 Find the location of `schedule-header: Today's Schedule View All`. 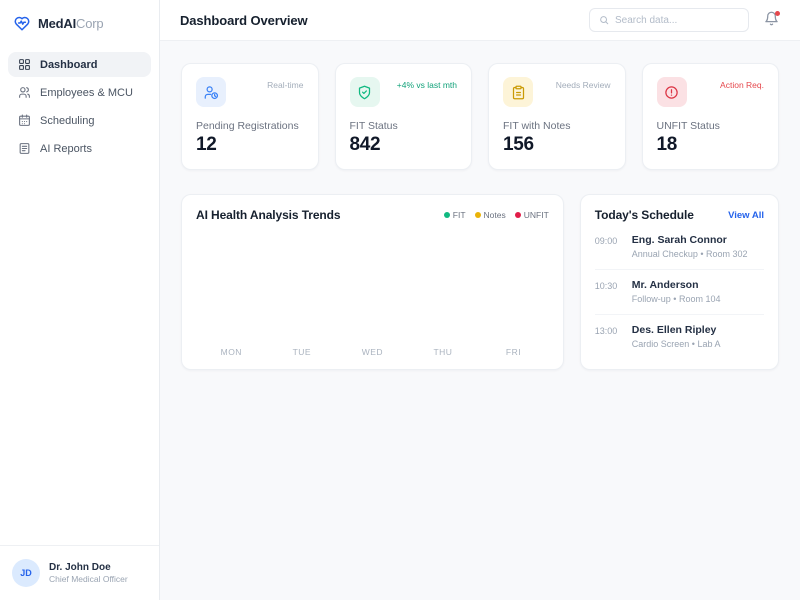

schedule-header: Today's Schedule View All is located at coordinates (679, 215).